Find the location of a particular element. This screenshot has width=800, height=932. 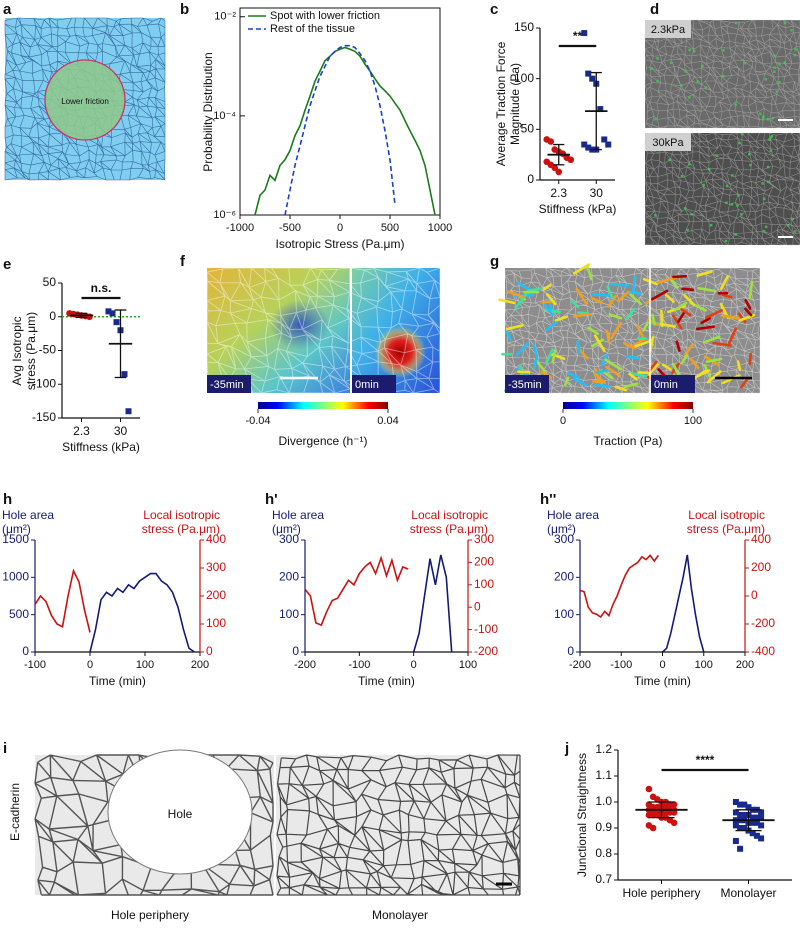

y-tick-label: 0.8 is located at coordinates (603, 853).